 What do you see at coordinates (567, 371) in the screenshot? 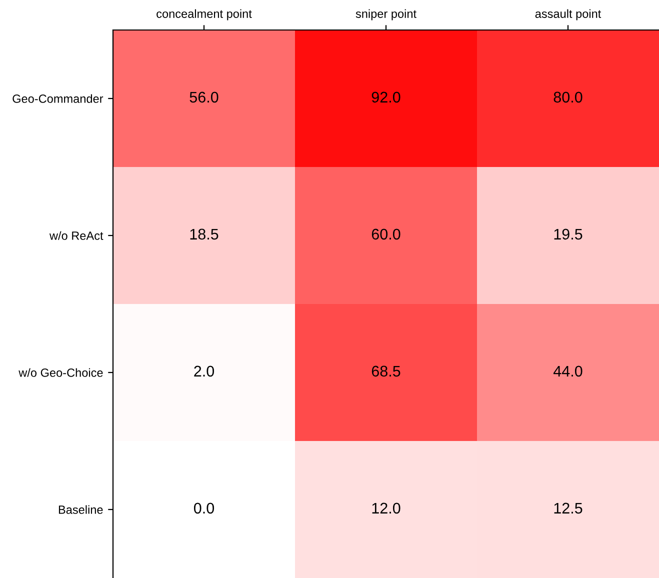
I see `data-label: 44.0` at bounding box center [567, 371].